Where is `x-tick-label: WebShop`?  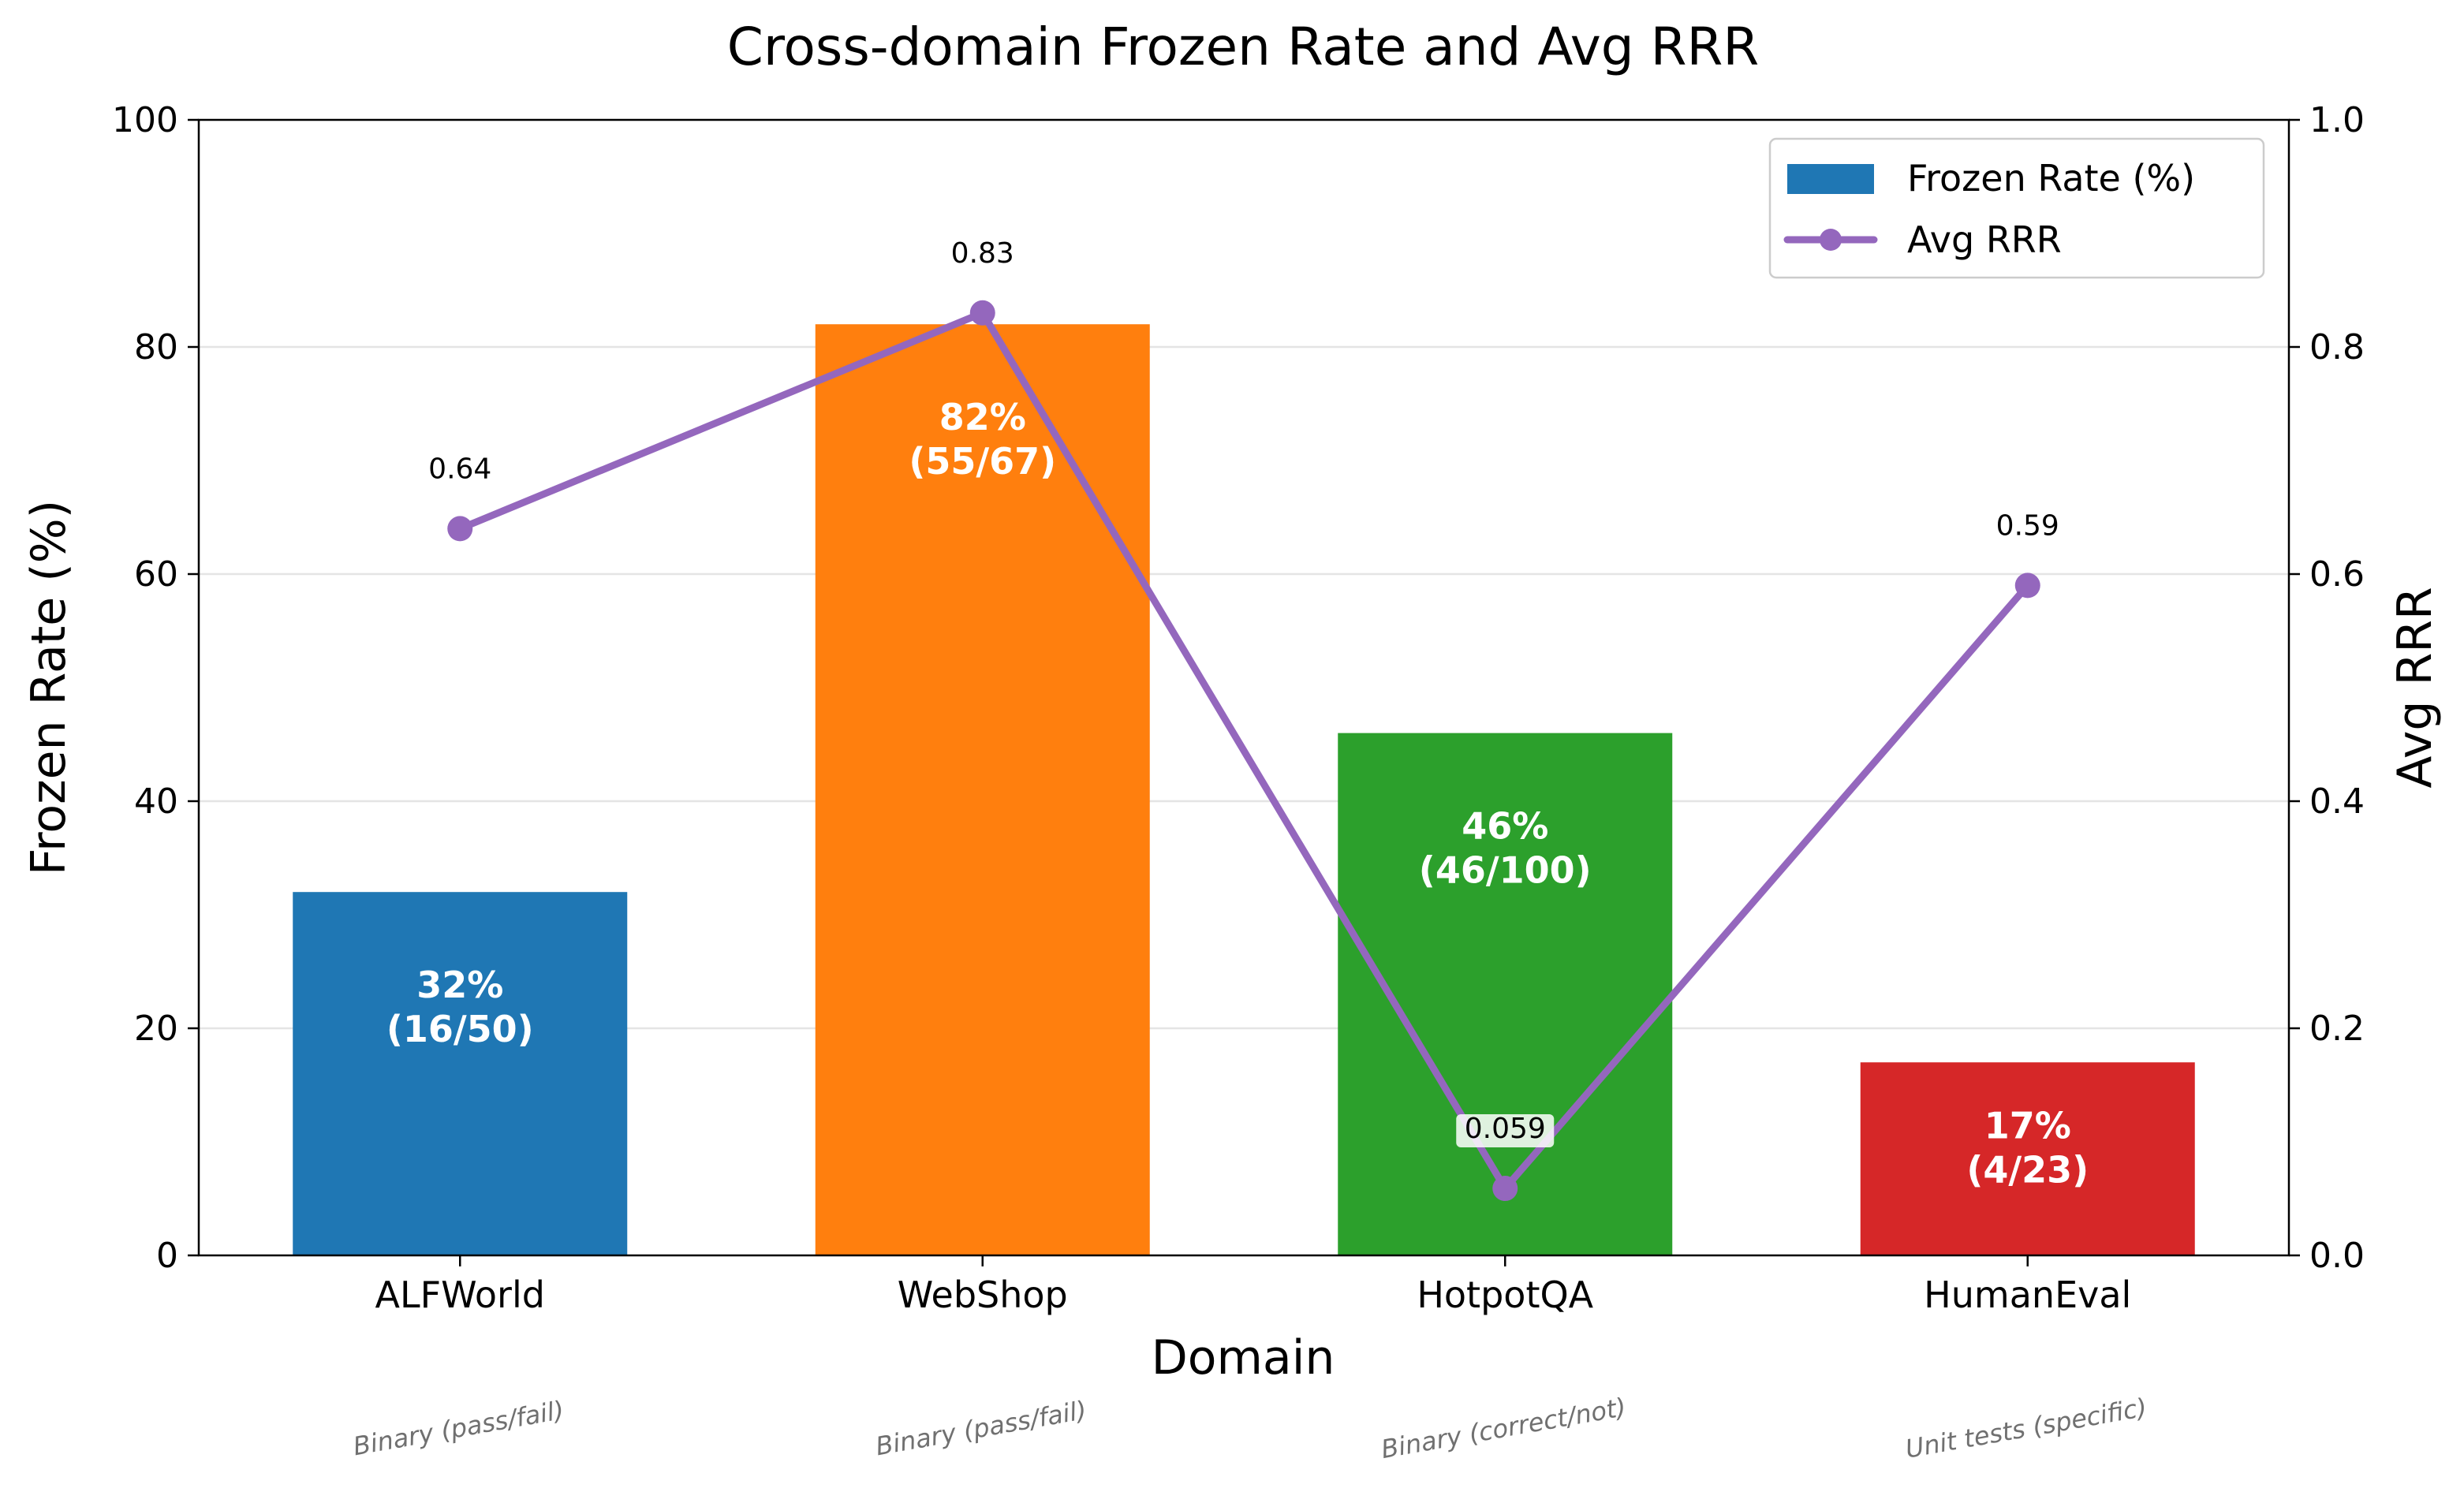 x-tick-label: WebShop is located at coordinates (983, 1295).